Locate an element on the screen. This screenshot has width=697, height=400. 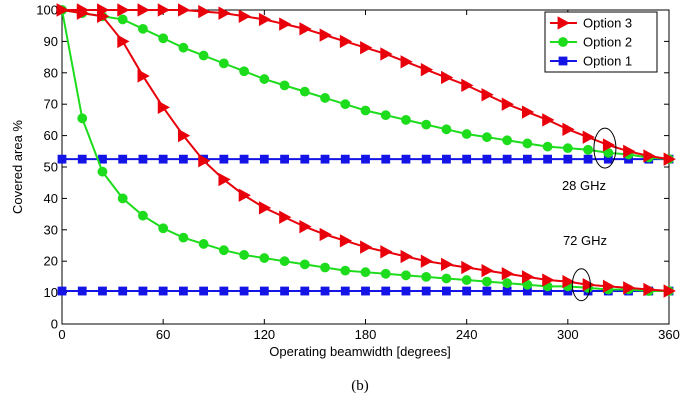
y-tick-label: 80 is located at coordinates (51, 72).